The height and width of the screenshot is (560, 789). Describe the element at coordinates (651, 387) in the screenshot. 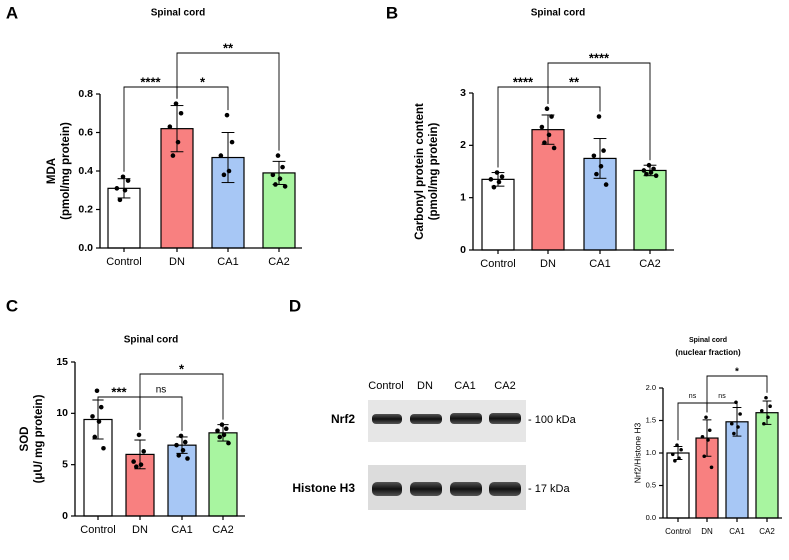

I see `y-tick-label: 2.0` at that location.